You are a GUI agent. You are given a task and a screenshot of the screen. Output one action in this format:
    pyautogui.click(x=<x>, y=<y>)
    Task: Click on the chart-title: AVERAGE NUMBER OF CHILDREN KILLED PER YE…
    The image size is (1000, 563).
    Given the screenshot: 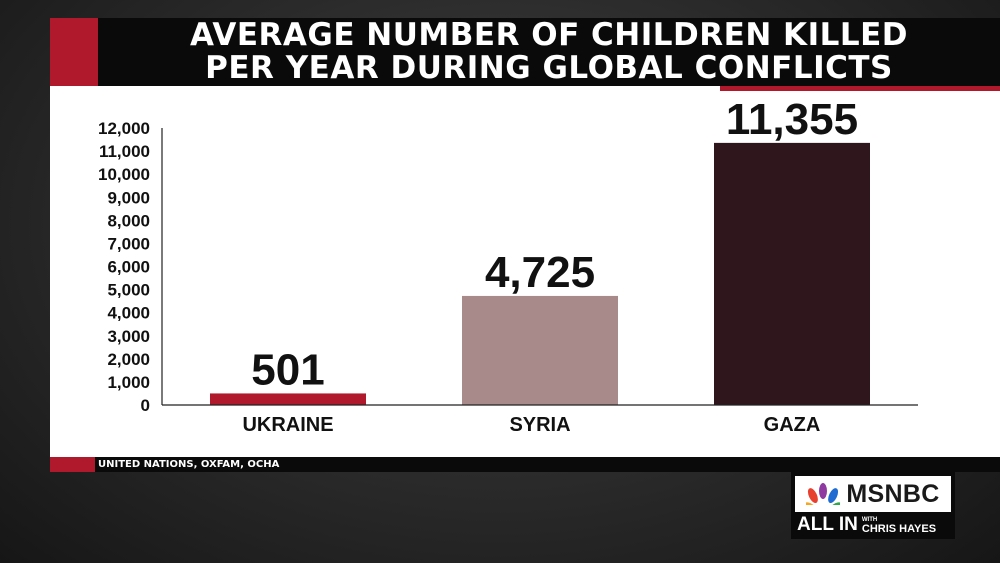 What is the action you would take?
    pyautogui.click(x=549, y=52)
    